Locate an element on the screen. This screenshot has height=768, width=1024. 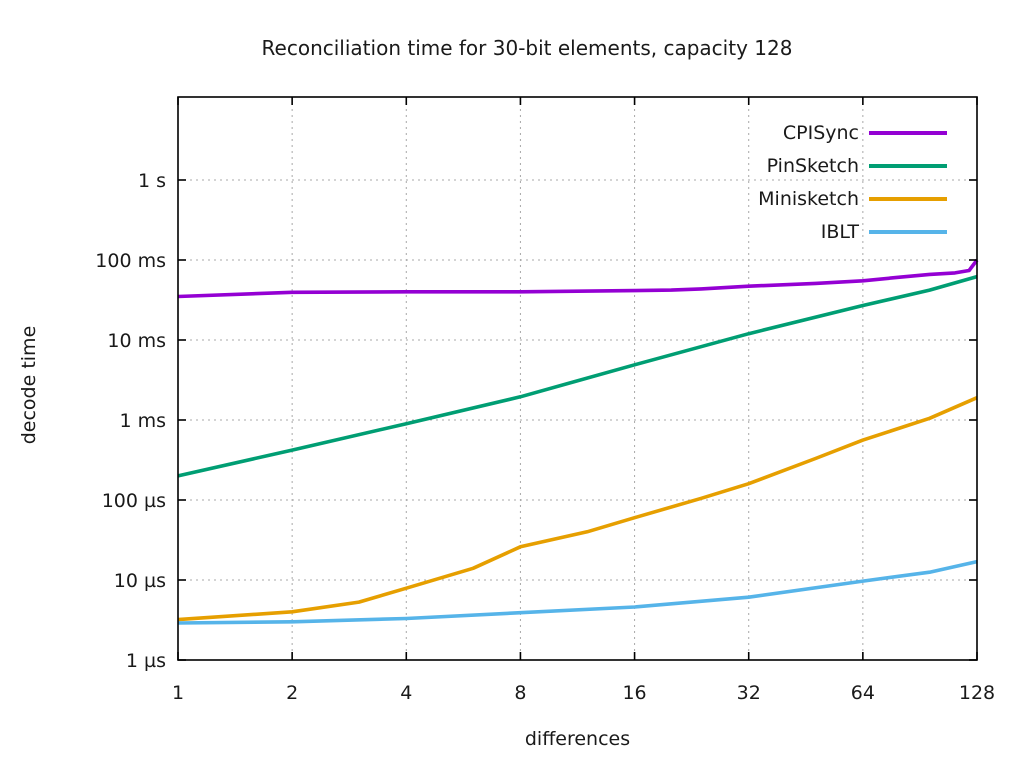
legend-label: Minisketch is located at coordinates (808, 198).